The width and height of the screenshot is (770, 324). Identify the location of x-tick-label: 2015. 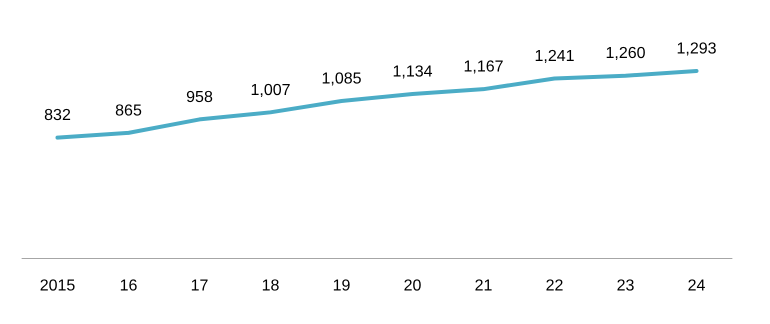
(58, 286).